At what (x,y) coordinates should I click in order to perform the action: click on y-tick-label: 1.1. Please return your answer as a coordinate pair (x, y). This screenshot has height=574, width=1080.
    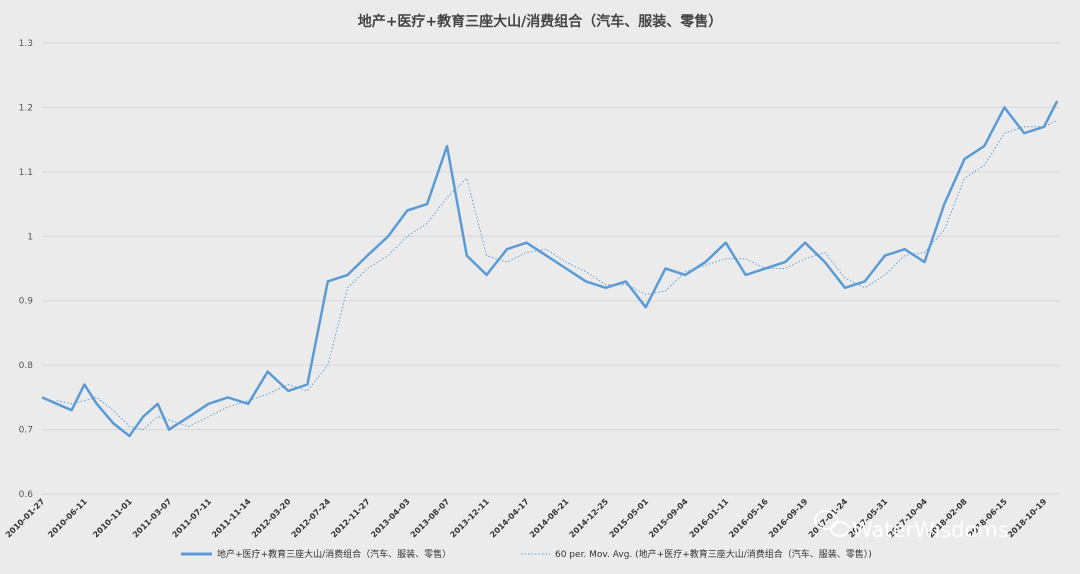
    Looking at the image, I should click on (26, 173).